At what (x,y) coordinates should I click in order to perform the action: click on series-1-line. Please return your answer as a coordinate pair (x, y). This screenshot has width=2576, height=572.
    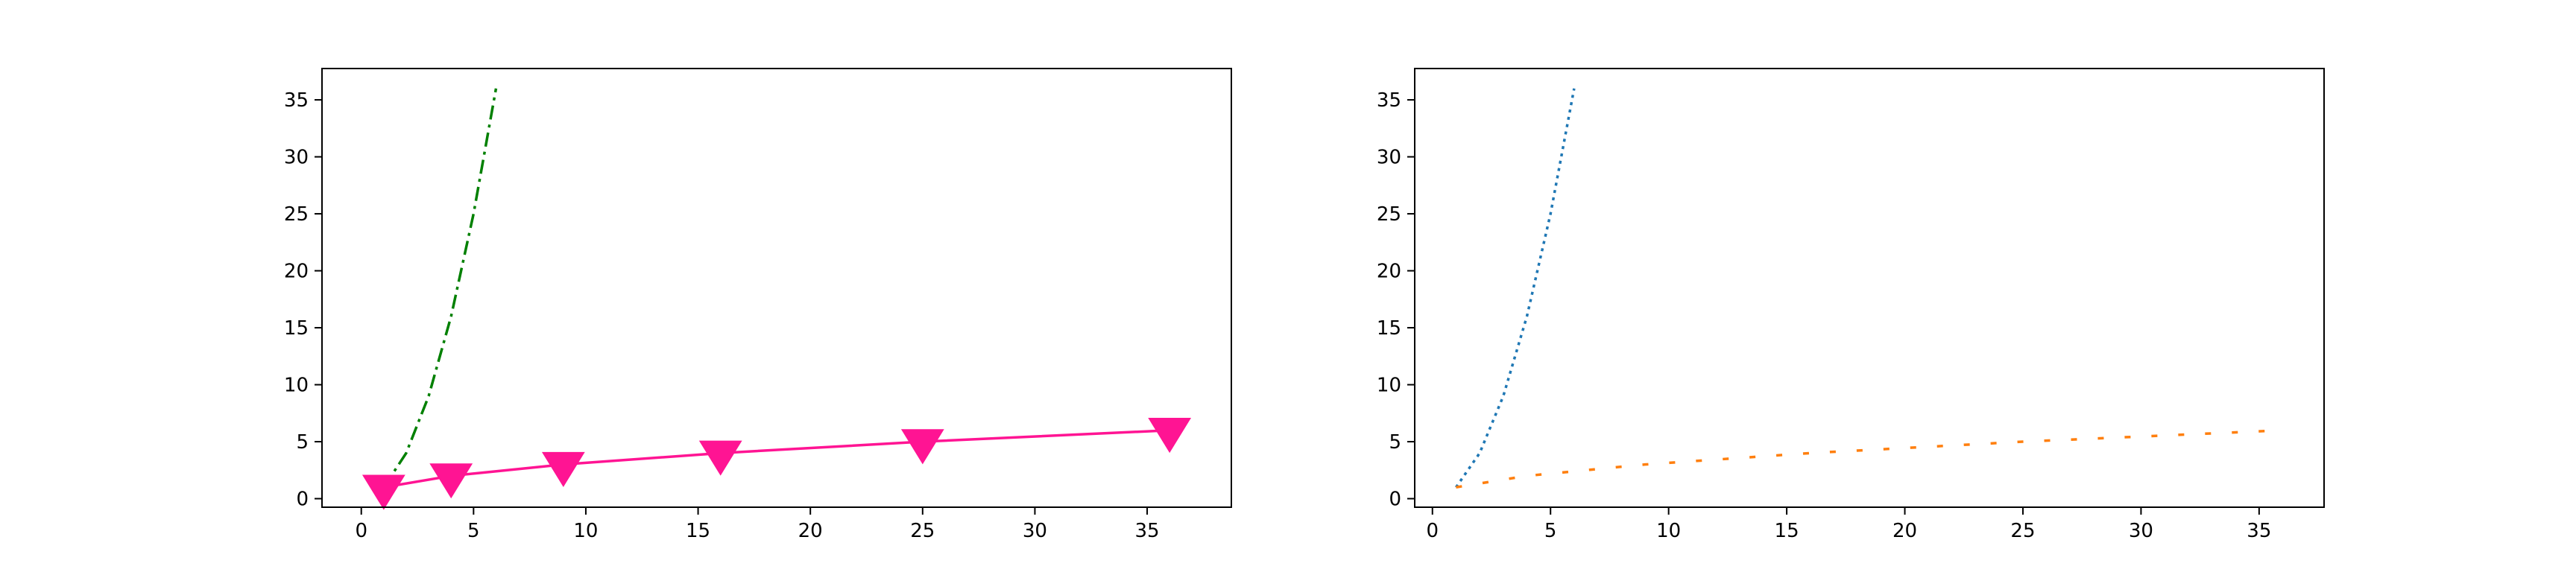
    Looking at the image, I should click on (1870, 459).